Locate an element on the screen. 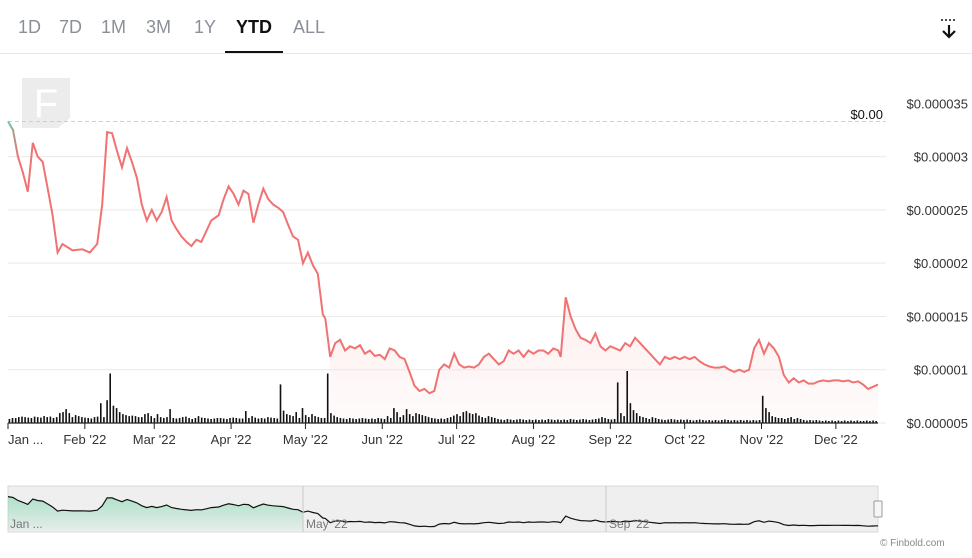 Image resolution: width=972 pixels, height=558 pixels. tab-all: ALL is located at coordinates (309, 27).